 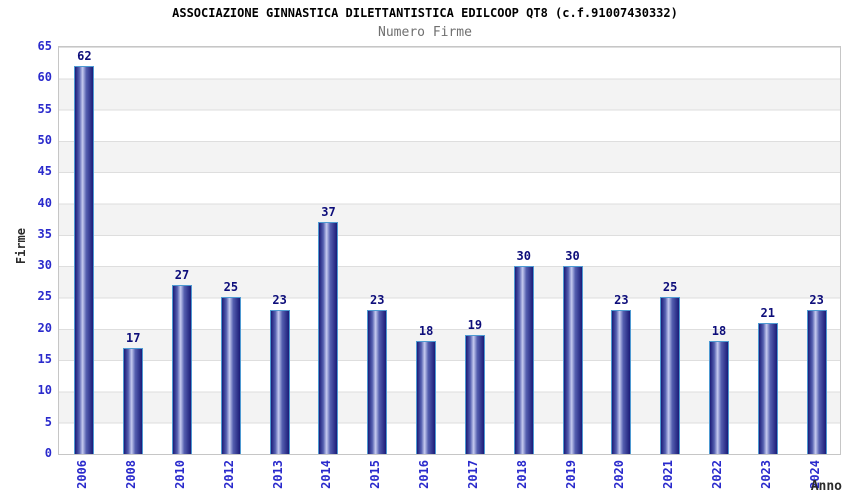 I want to click on bar-2015, so click(x=377, y=382).